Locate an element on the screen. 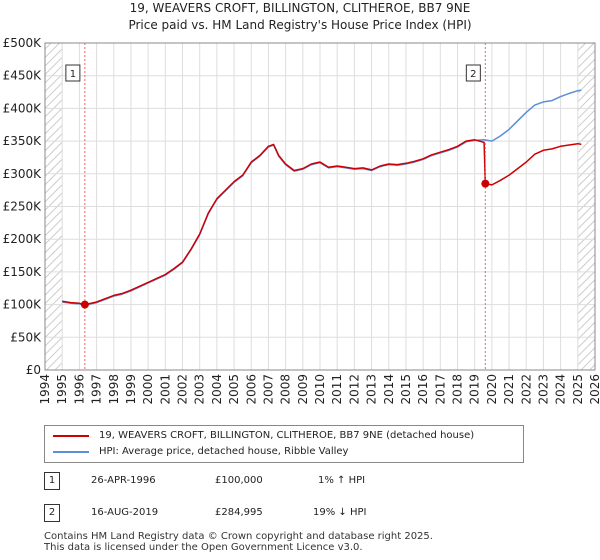 Image resolution: width=600 pixels, height=560 pixels. x-tick-label: 2024 is located at coordinates (561, 389).